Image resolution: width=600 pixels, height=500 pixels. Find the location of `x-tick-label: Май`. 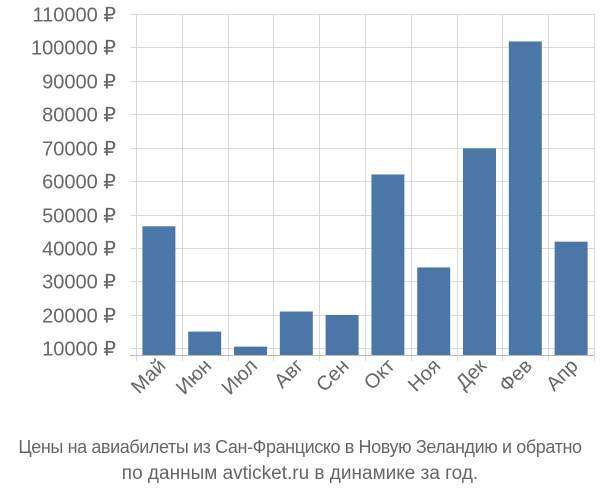

x-tick-label: Май is located at coordinates (148, 376).